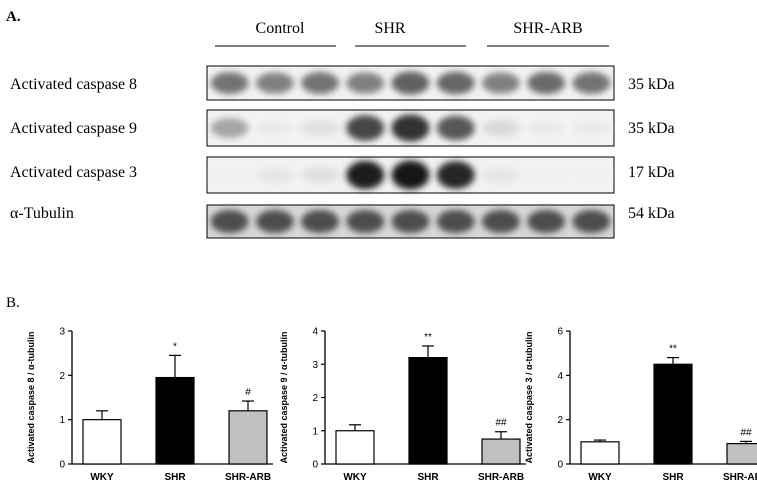  I want to click on y-tick-label: 6, so click(560, 332).